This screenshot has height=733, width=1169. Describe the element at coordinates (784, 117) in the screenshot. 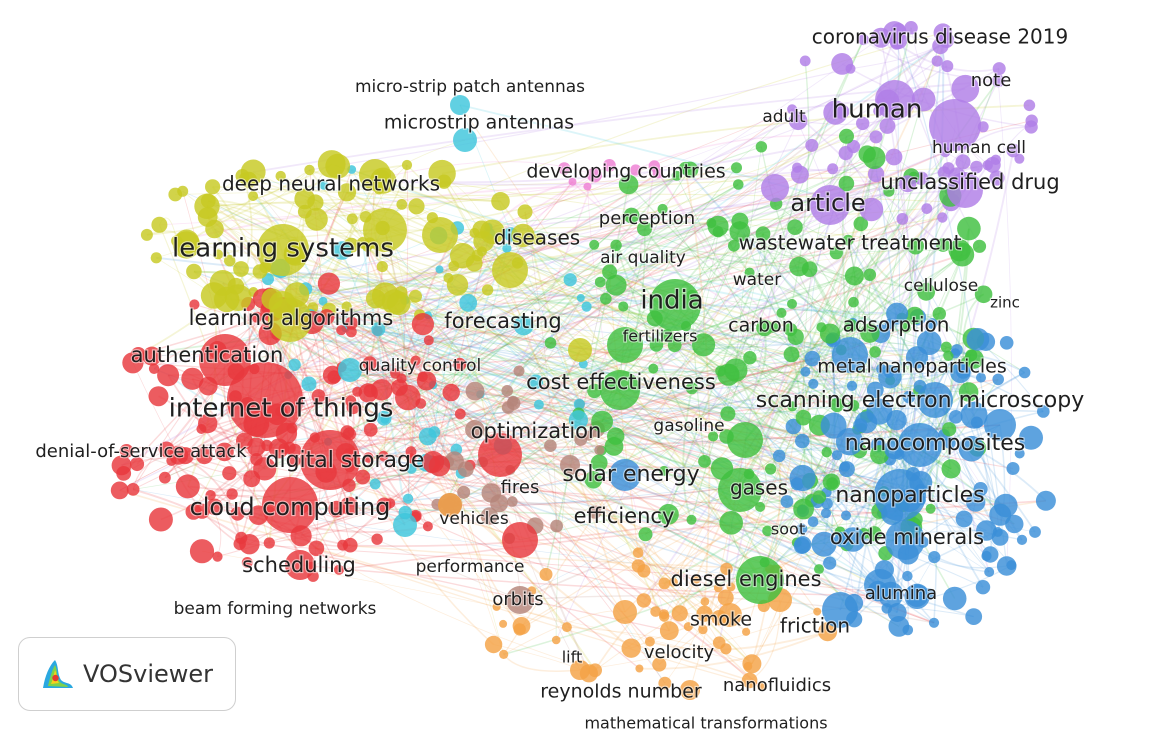

I see `keyword-label: adult` at that location.